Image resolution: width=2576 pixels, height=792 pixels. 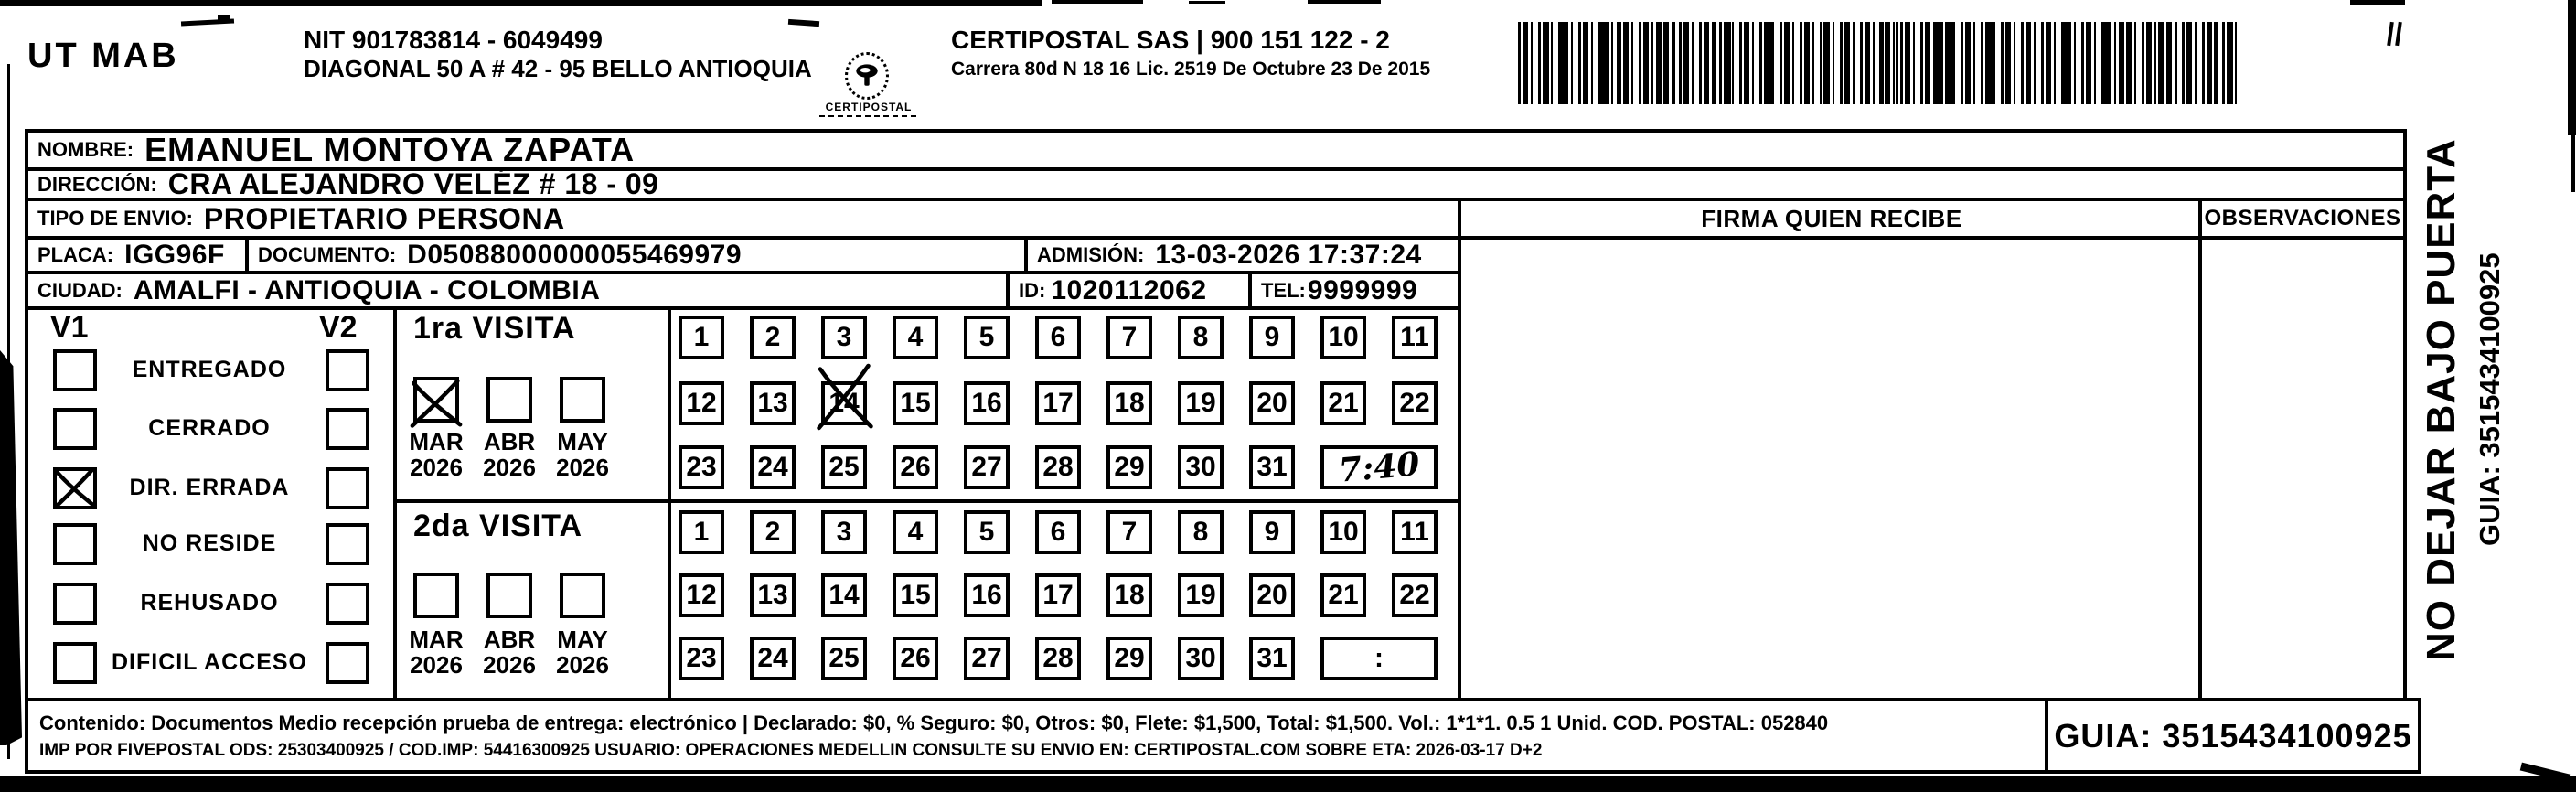 I want to click on visit1-day-cell-6: 6, so click(x=1058, y=337).